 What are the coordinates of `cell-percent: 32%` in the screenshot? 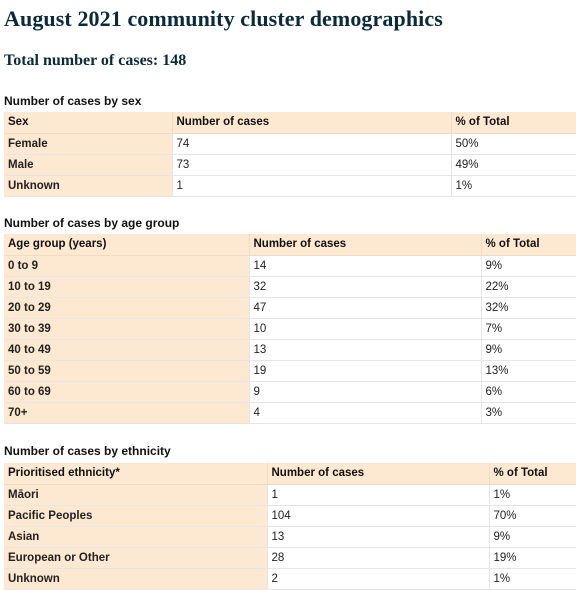 It's located at (528, 308).